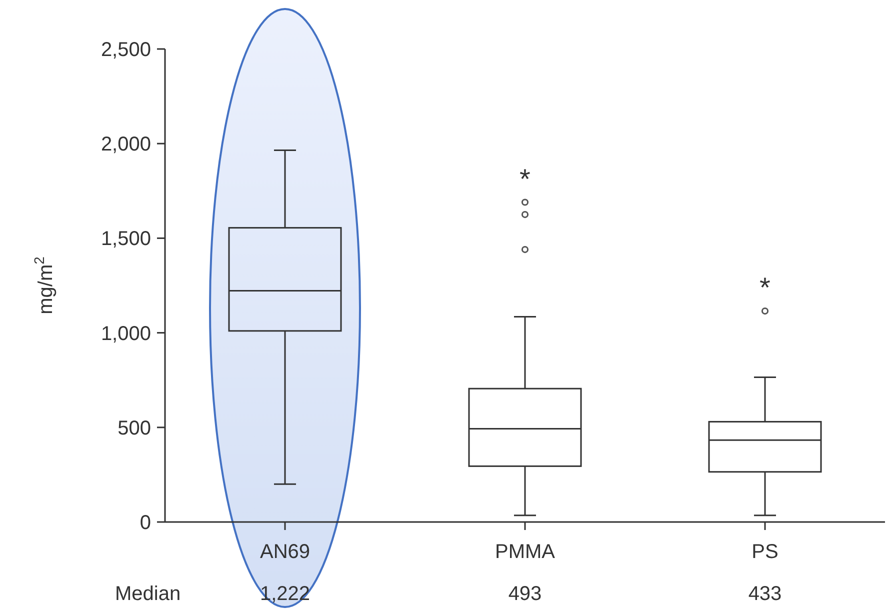 Image resolution: width=887 pixels, height=612 pixels. What do you see at coordinates (134, 428) in the screenshot?
I see `y-tick-label: 500` at bounding box center [134, 428].